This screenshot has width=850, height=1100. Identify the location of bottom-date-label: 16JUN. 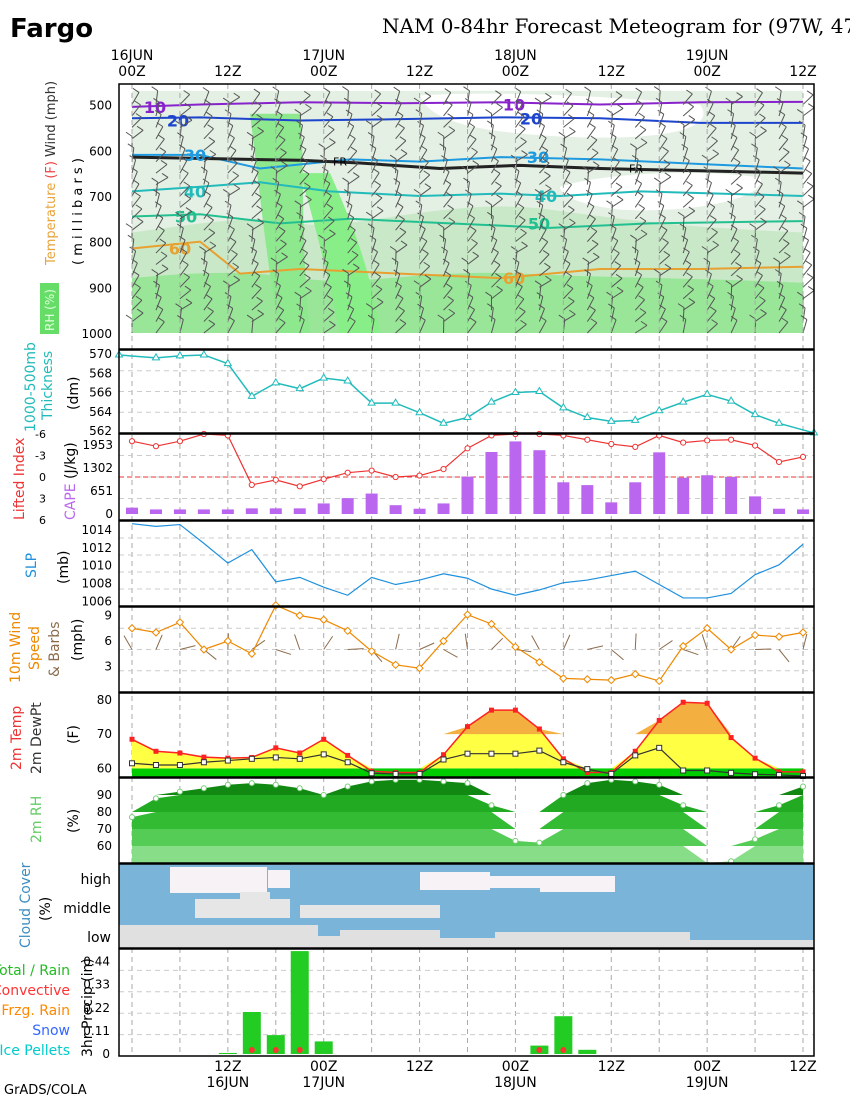
(228, 1083).